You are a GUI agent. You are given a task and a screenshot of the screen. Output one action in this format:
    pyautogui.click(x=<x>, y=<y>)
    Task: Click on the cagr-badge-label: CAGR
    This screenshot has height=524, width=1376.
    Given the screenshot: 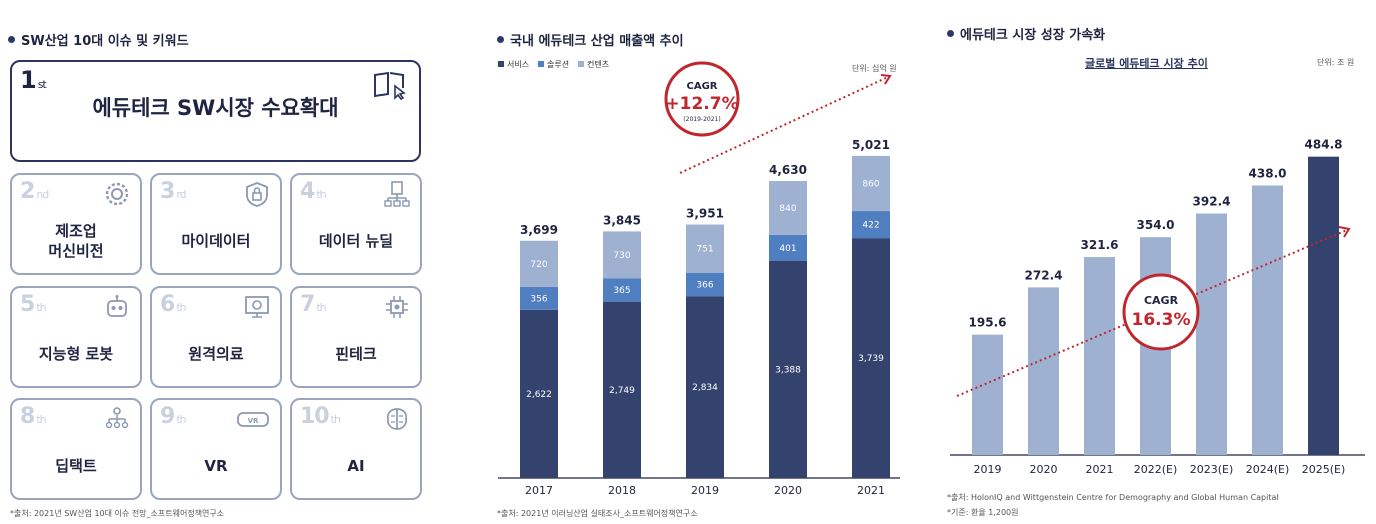 What is the action you would take?
    pyautogui.click(x=702, y=86)
    